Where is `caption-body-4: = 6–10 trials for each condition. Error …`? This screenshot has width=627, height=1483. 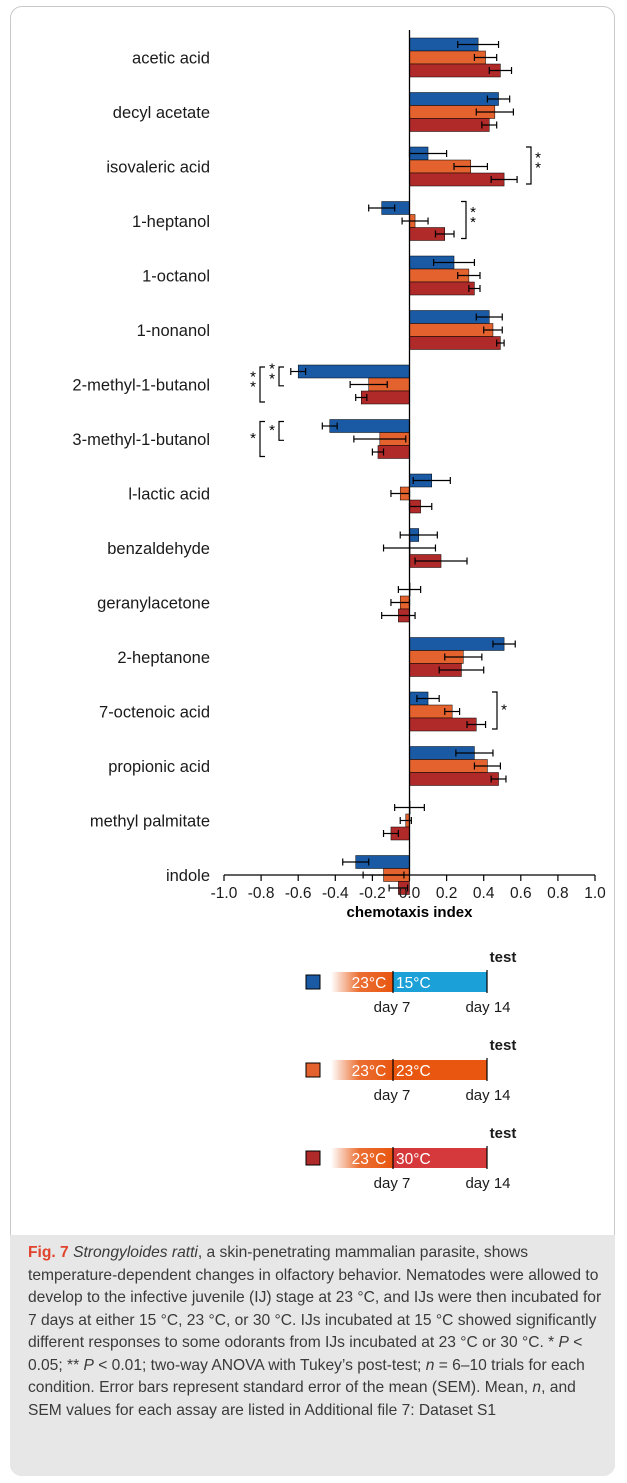 caption-body-4: = 6–10 trials for each condition. Error … is located at coordinates (306, 1376).